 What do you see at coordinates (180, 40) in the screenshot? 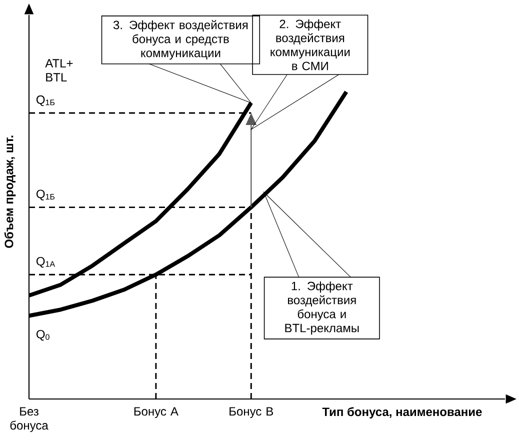
I see `text: 3. Эффект воздействия бонуса и средств коммуникации` at bounding box center [180, 40].